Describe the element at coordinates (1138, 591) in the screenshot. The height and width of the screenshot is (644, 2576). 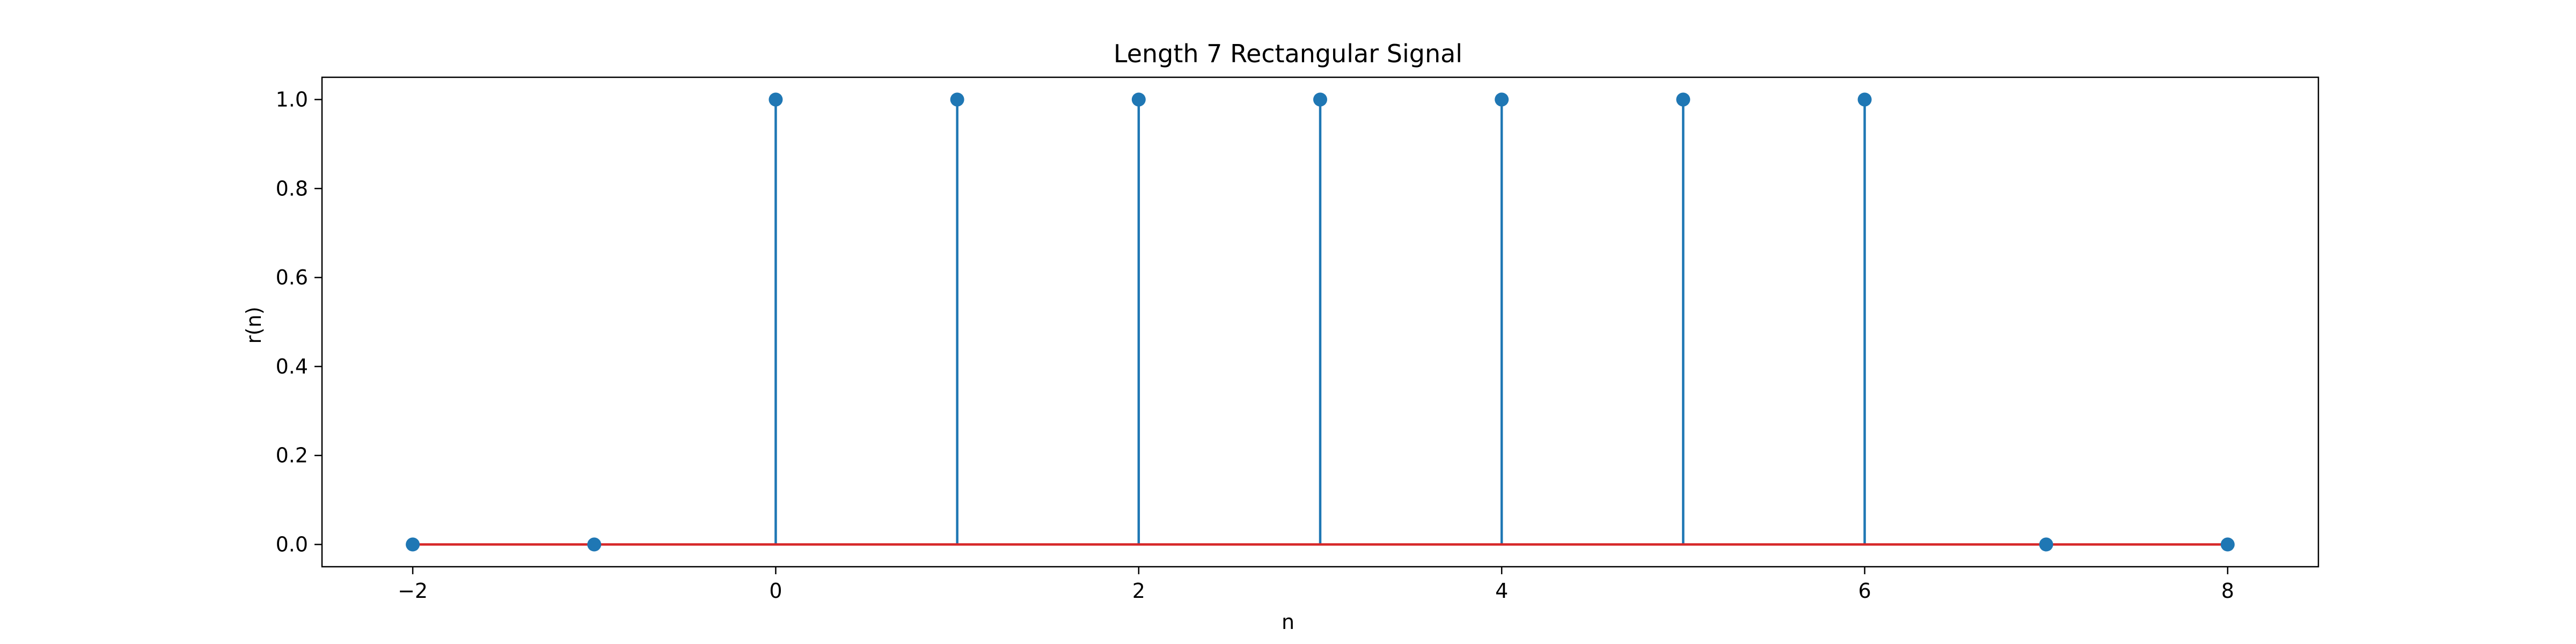
I see `x-tick-label: 2` at that location.